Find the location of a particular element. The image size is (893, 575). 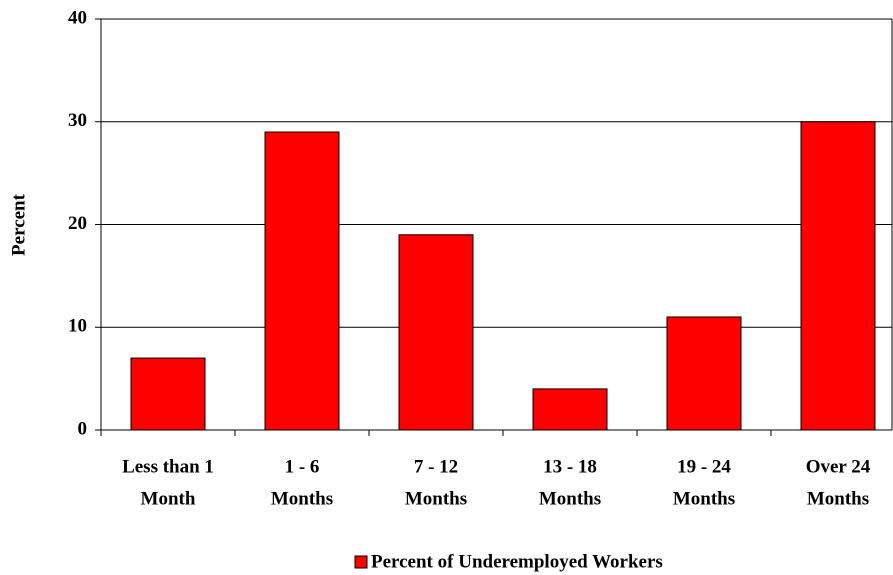

x-tick-label: Less than 1 is located at coordinates (168, 466).